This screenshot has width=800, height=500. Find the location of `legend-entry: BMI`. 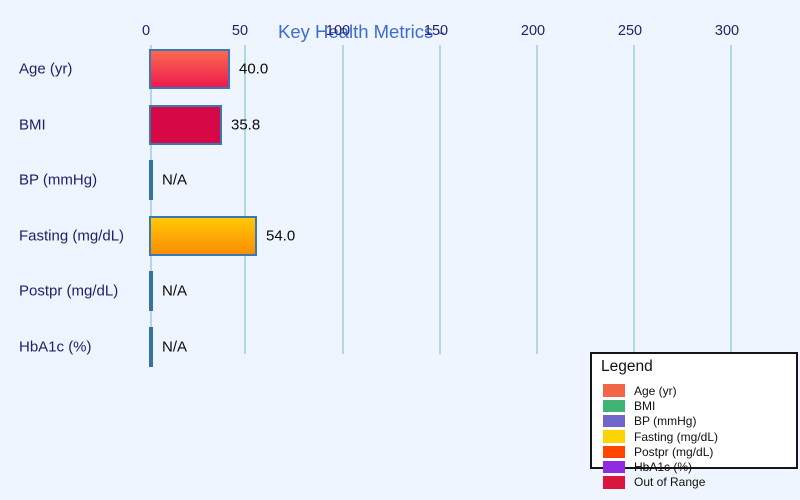

legend-entry: BMI is located at coordinates (699, 405).